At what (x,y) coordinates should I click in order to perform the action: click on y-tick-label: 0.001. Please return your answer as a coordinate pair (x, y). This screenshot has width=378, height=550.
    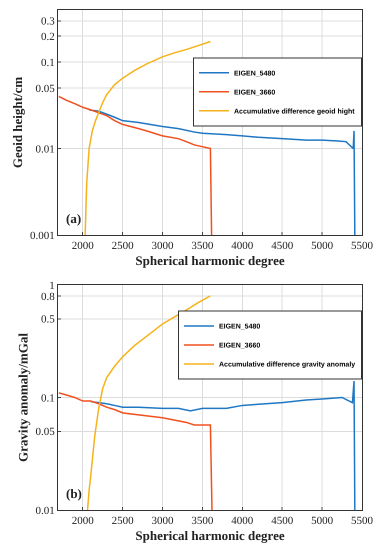
    Looking at the image, I should click on (42, 236).